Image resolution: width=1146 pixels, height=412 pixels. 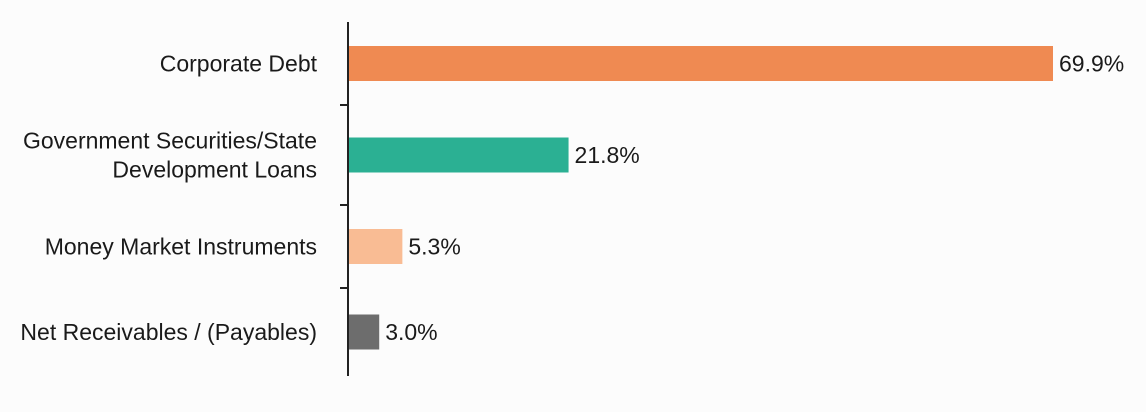 I want to click on category-label: Net Receivables / (Payables), so click(x=168, y=332).